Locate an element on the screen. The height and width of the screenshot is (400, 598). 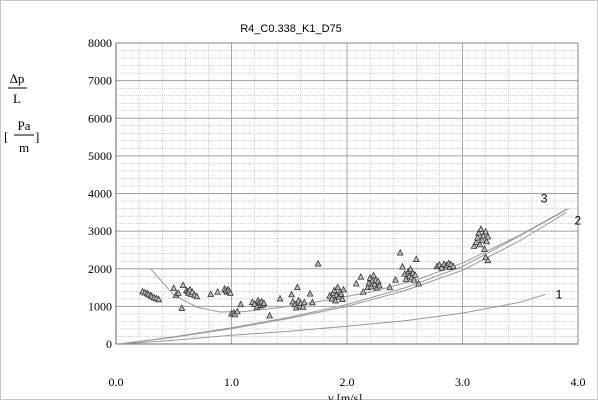
y-label-numerator: Δp is located at coordinates (17, 78).